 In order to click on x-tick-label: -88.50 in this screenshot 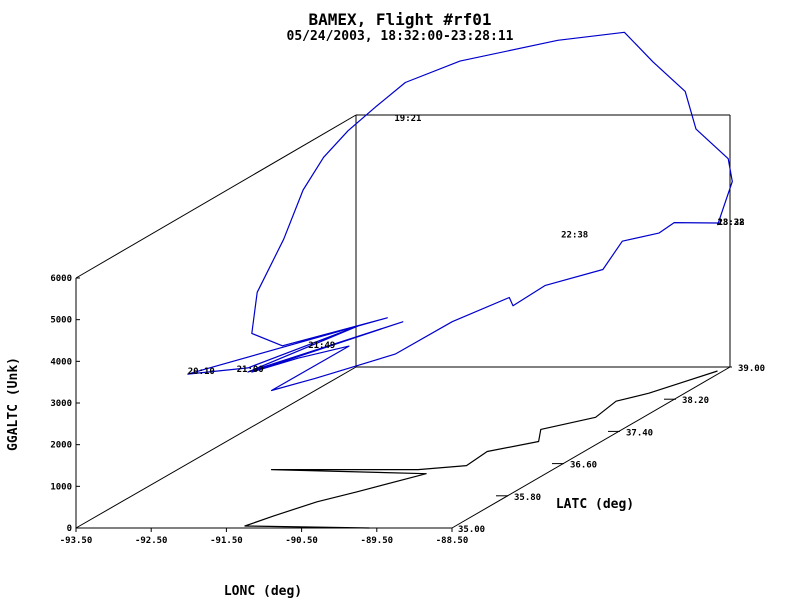, I will do `click(452, 541)`.